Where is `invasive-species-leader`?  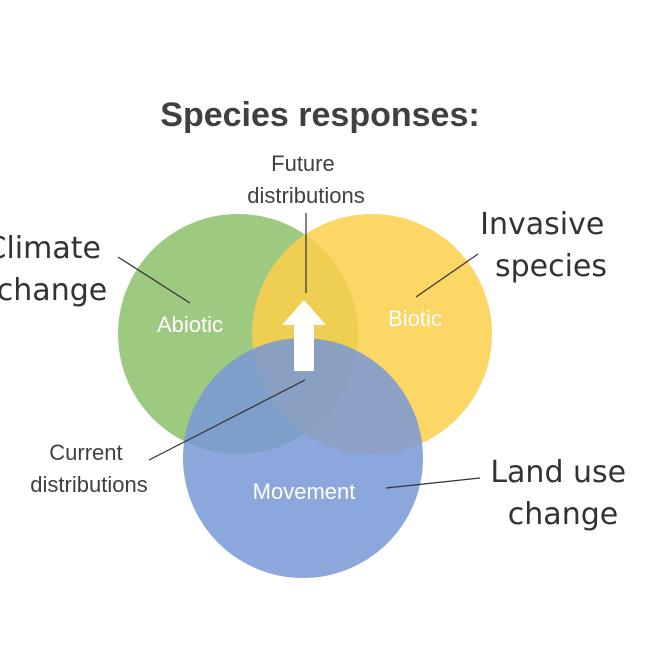
invasive-species-leader is located at coordinates (447, 275).